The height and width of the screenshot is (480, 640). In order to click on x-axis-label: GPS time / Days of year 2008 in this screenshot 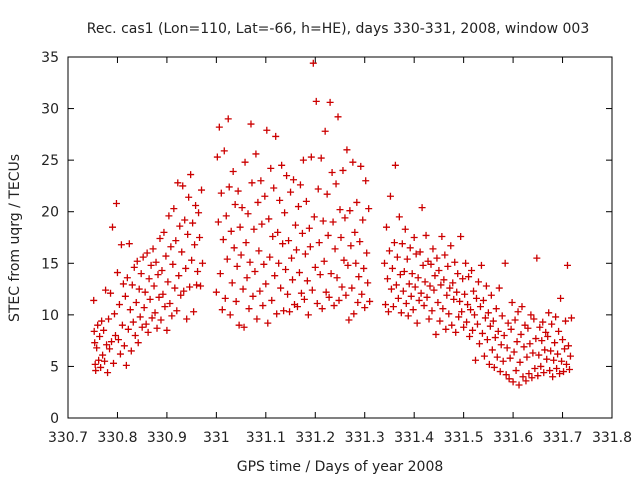, I will do `click(340, 467)`.